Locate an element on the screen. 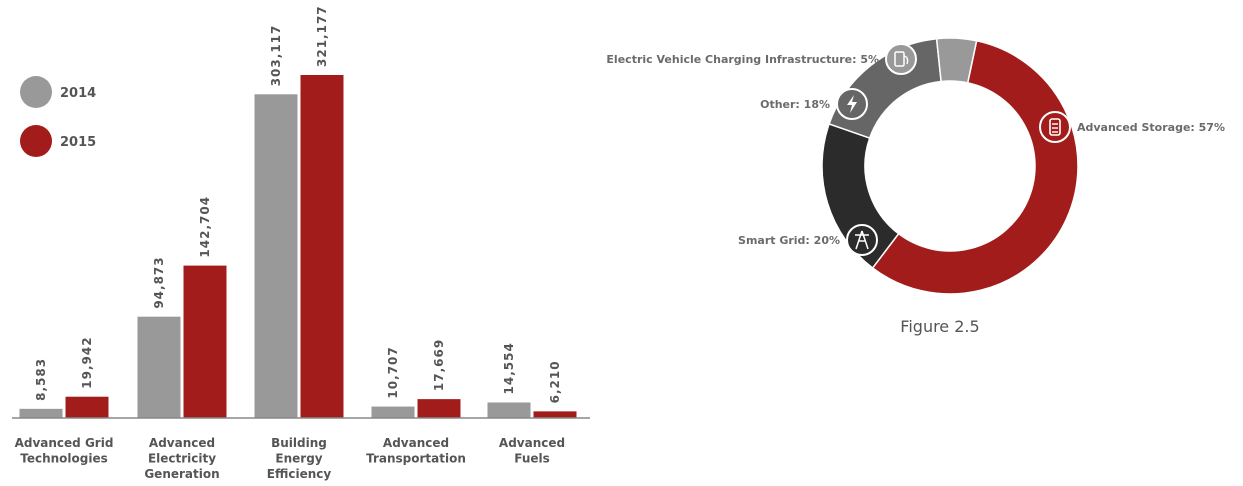 The height and width of the screenshot is (486, 1243). slice-label-0: Advanced Storage: 57% is located at coordinates (1151, 127).